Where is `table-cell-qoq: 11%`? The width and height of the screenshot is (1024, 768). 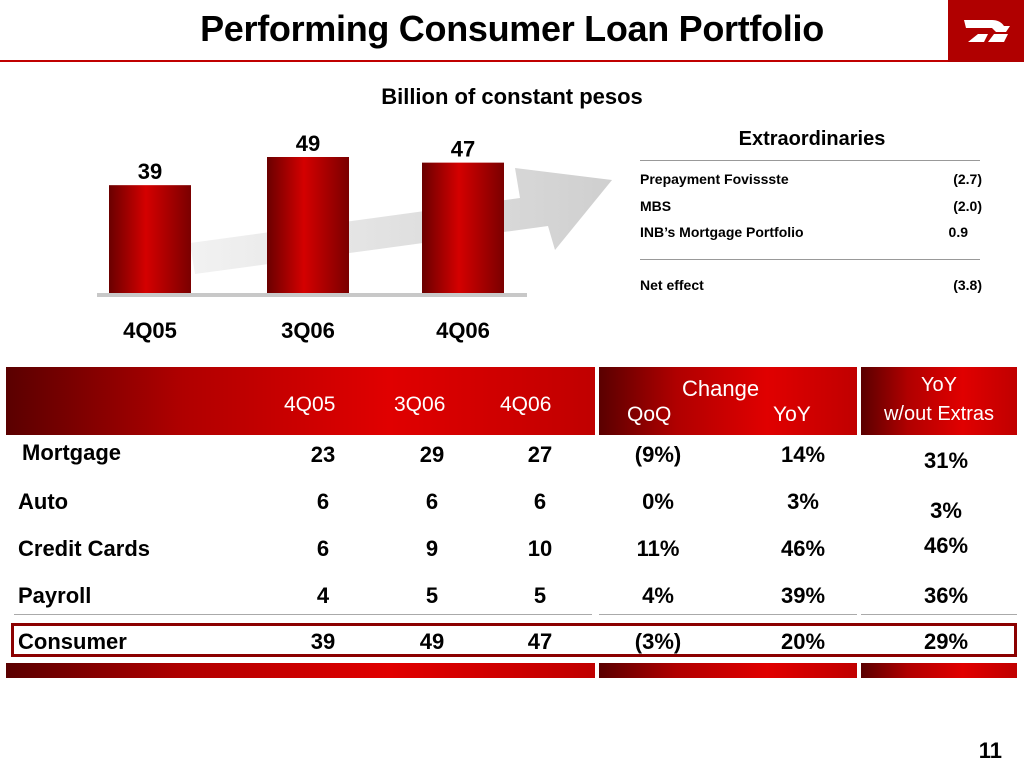
table-cell-qoq: 11% is located at coordinates (658, 548).